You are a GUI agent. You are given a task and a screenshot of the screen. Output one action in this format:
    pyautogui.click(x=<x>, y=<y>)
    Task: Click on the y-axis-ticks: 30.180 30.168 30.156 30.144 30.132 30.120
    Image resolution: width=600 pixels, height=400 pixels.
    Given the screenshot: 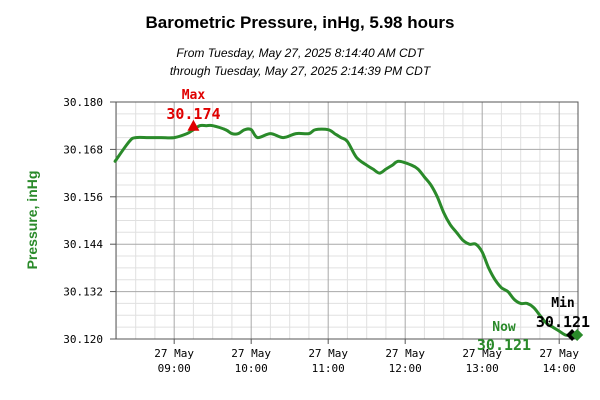 What is the action you would take?
    pyautogui.click(x=89, y=221)
    